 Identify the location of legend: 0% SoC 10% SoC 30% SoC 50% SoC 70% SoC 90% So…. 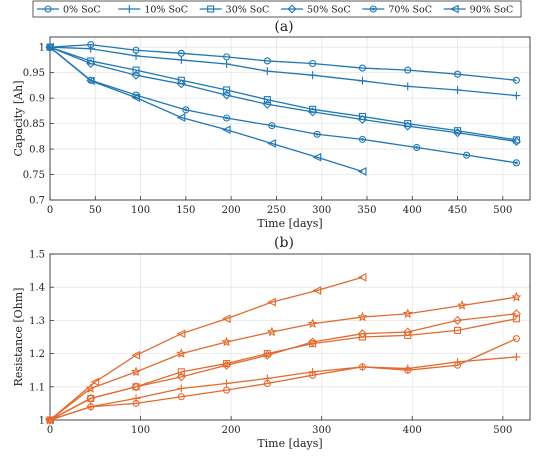
(277, 9).